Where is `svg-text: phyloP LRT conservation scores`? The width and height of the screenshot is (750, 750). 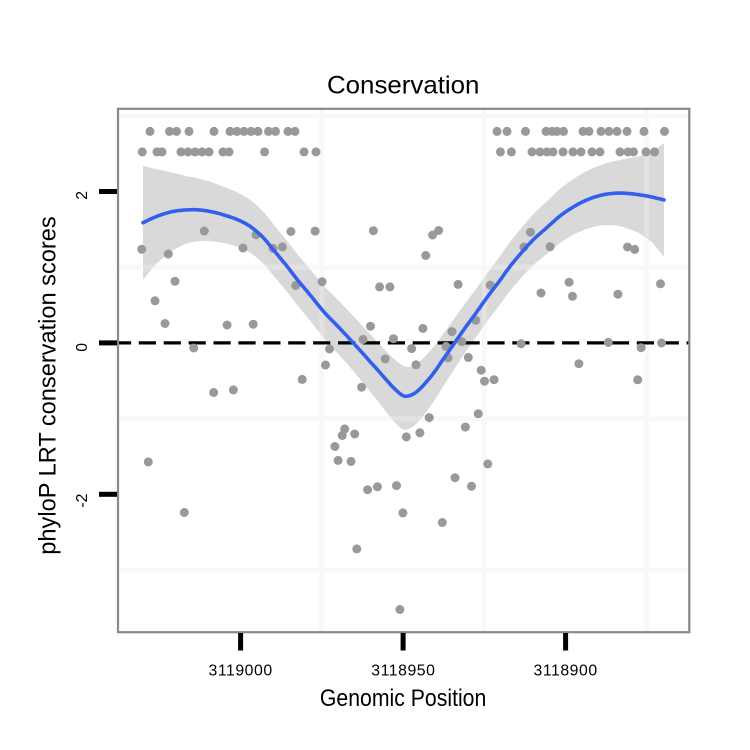 svg-text: phyloP LRT conservation scores is located at coordinates (48, 385).